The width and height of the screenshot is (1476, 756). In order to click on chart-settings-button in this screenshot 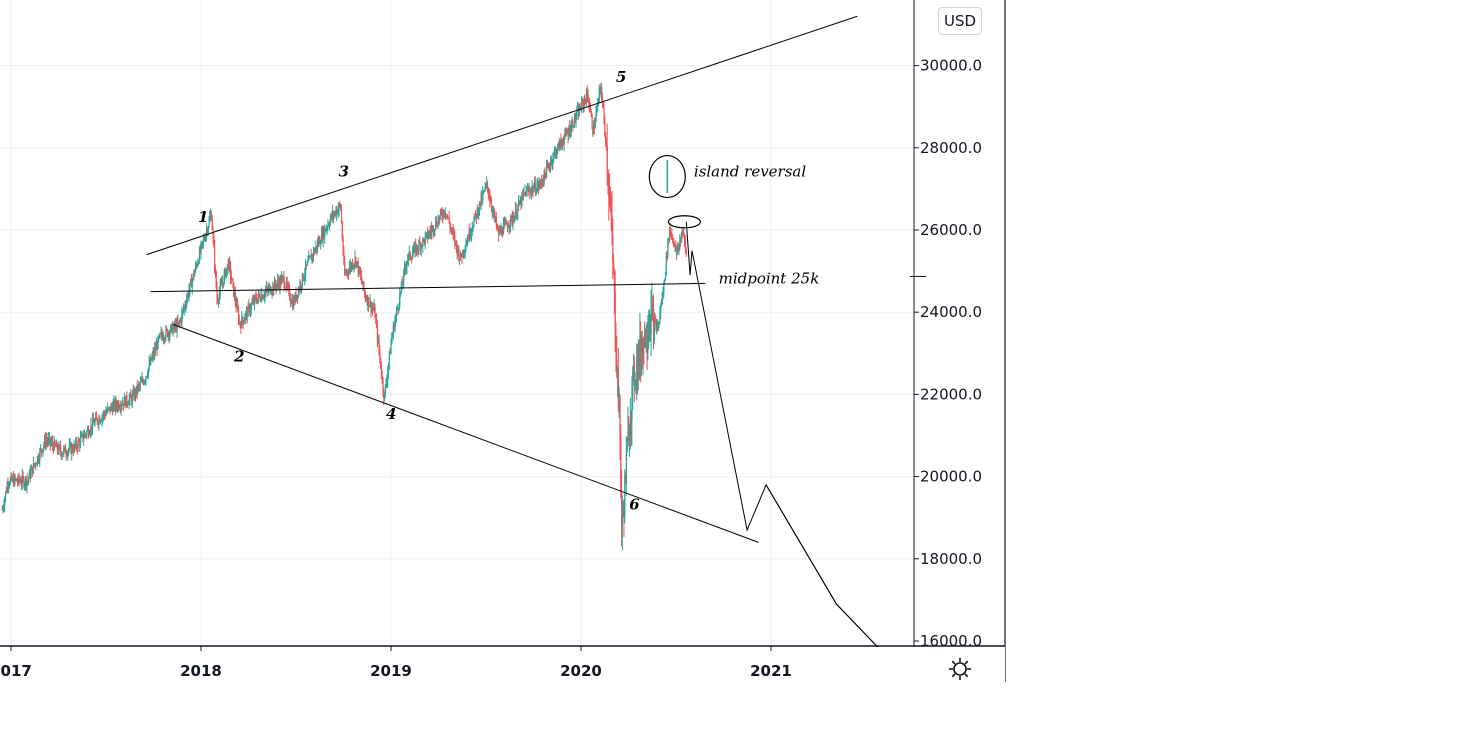, I will do `click(960, 669)`.